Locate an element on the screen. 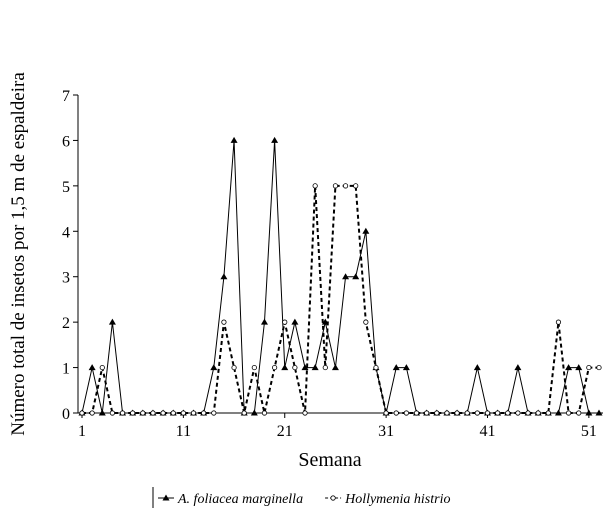  x-tick-label: 31 is located at coordinates (386, 431).